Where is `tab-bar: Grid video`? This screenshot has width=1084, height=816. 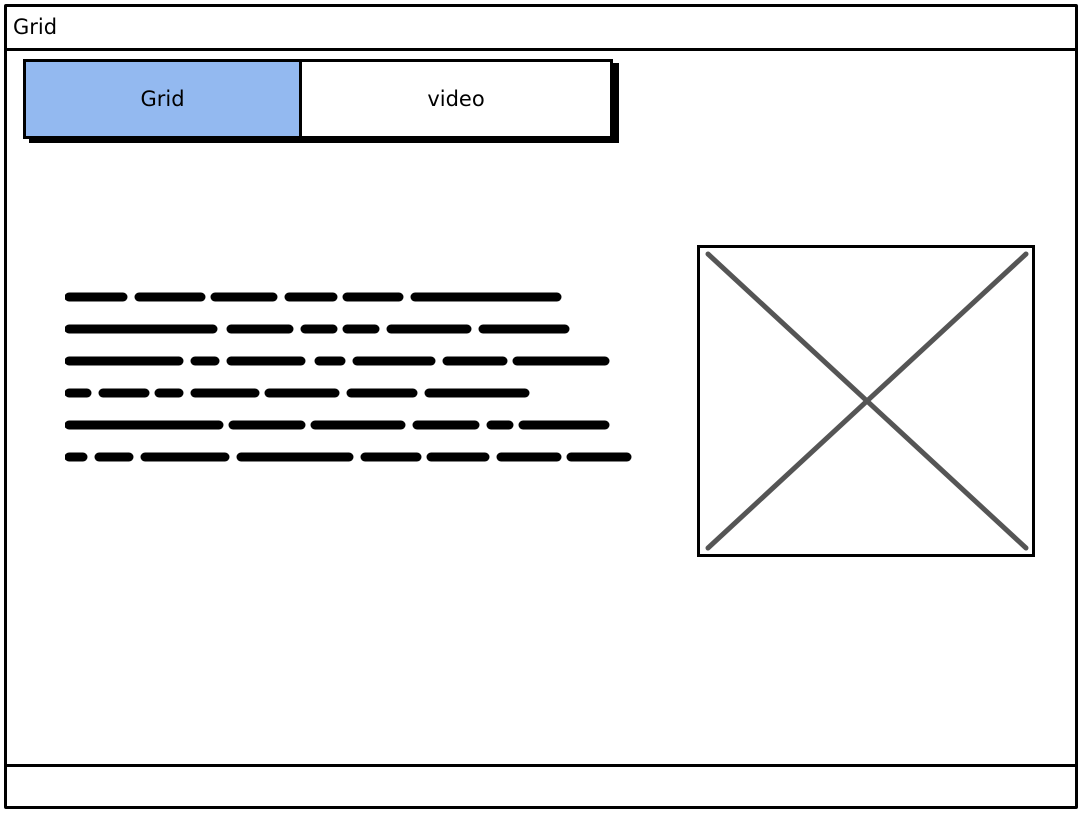 tab-bar: Grid video is located at coordinates (318, 99).